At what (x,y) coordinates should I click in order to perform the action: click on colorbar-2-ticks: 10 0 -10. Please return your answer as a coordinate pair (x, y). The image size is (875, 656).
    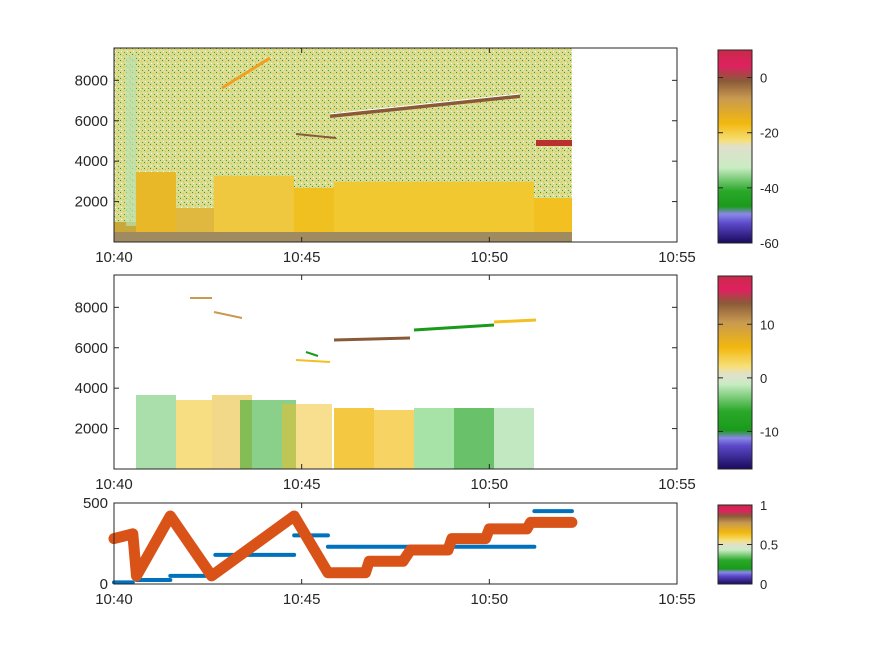
    Looking at the image, I should click on (748, 378).